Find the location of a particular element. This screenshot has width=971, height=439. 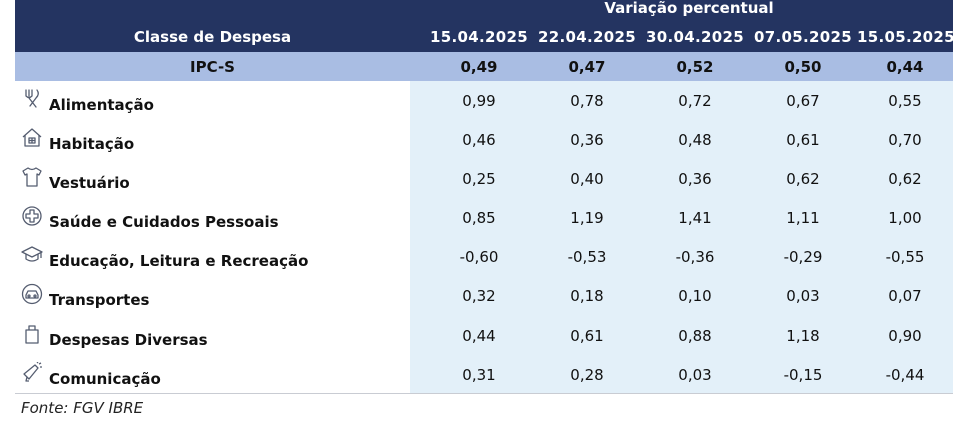

cell-value: 0,78 is located at coordinates (587, 101).